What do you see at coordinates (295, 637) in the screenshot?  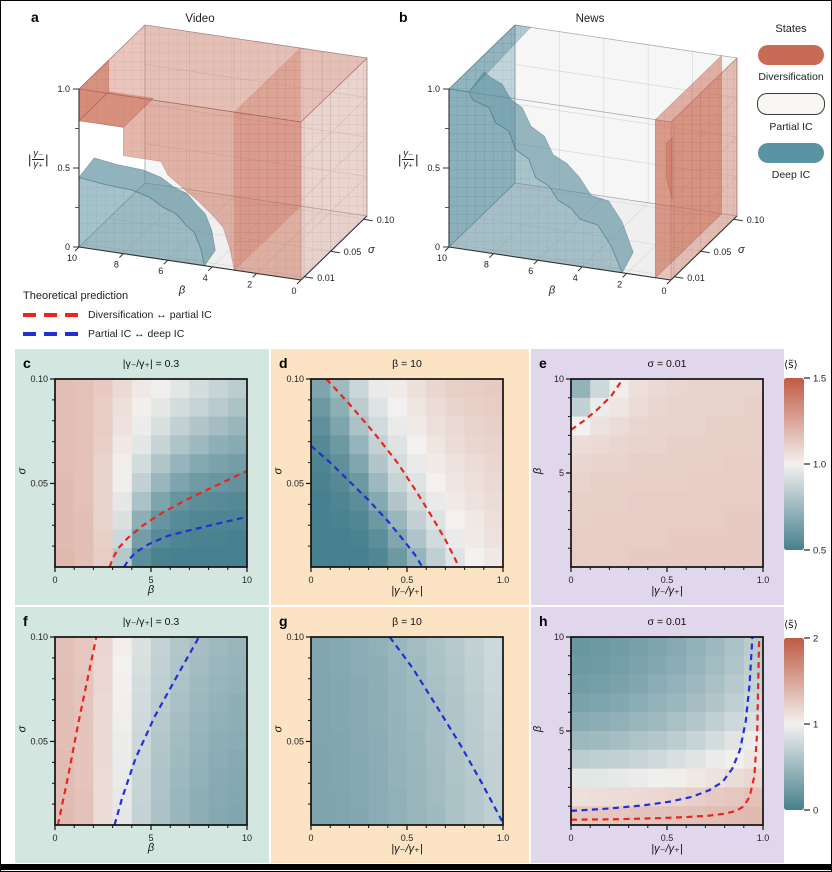 I see `y-tick-label: 0.10` at bounding box center [295, 637].